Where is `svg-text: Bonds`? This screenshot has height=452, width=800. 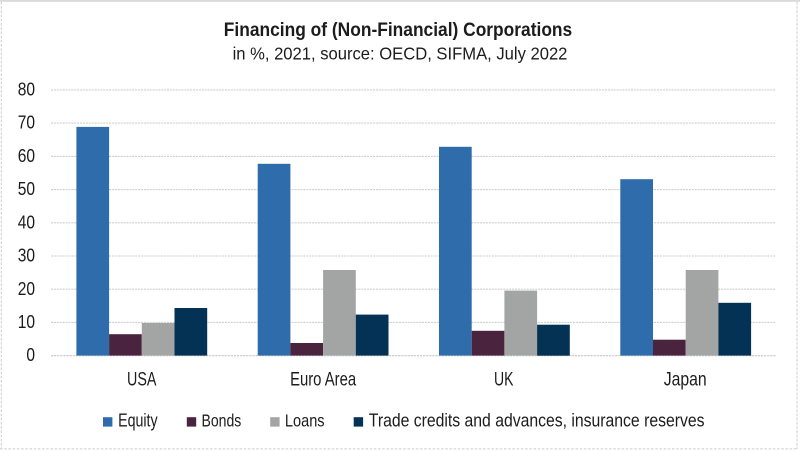
svg-text: Bonds is located at coordinates (222, 421).